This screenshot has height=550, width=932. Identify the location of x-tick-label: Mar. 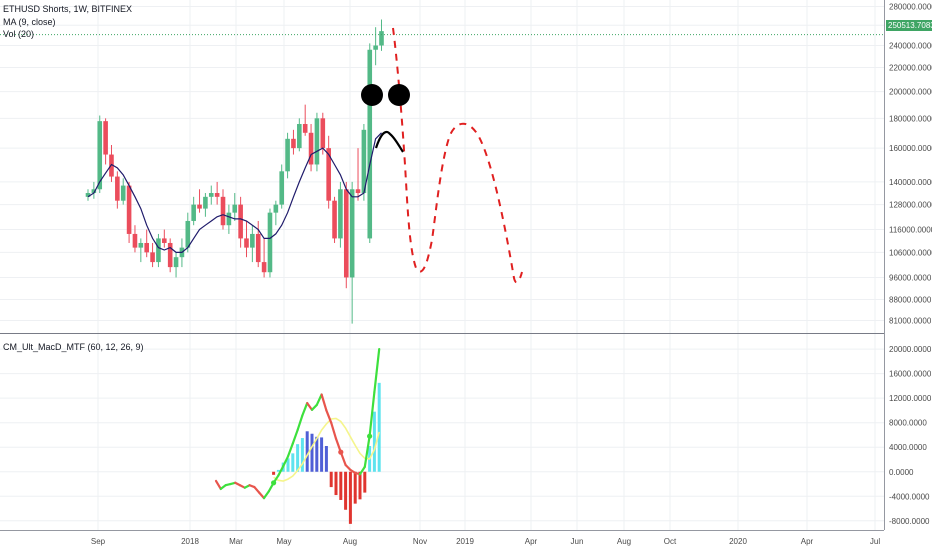
(236, 541).